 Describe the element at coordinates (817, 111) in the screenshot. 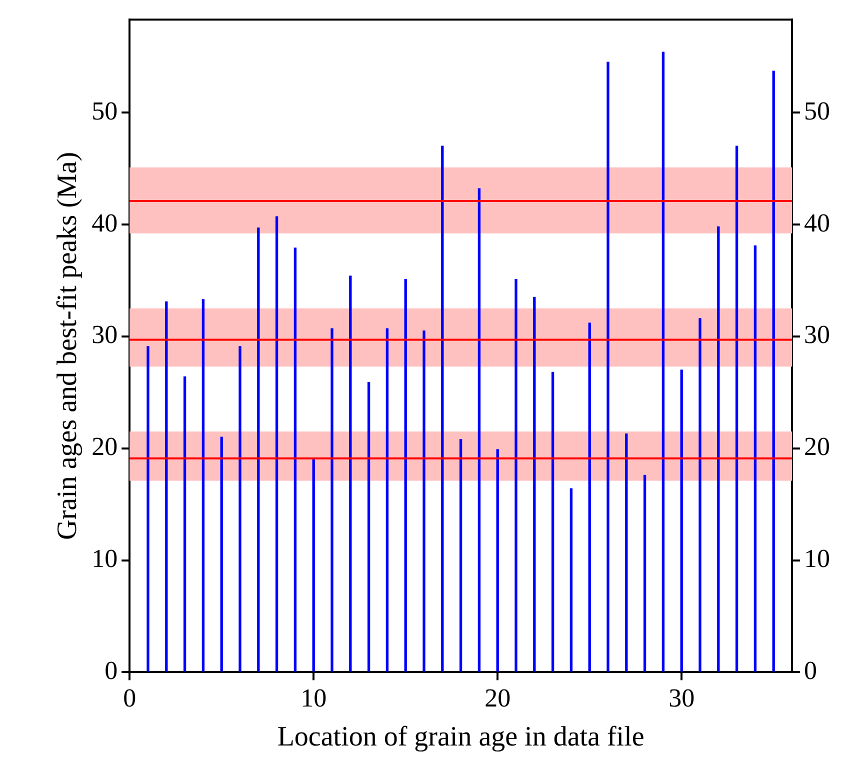

I see `y2-tick-label: 50` at that location.